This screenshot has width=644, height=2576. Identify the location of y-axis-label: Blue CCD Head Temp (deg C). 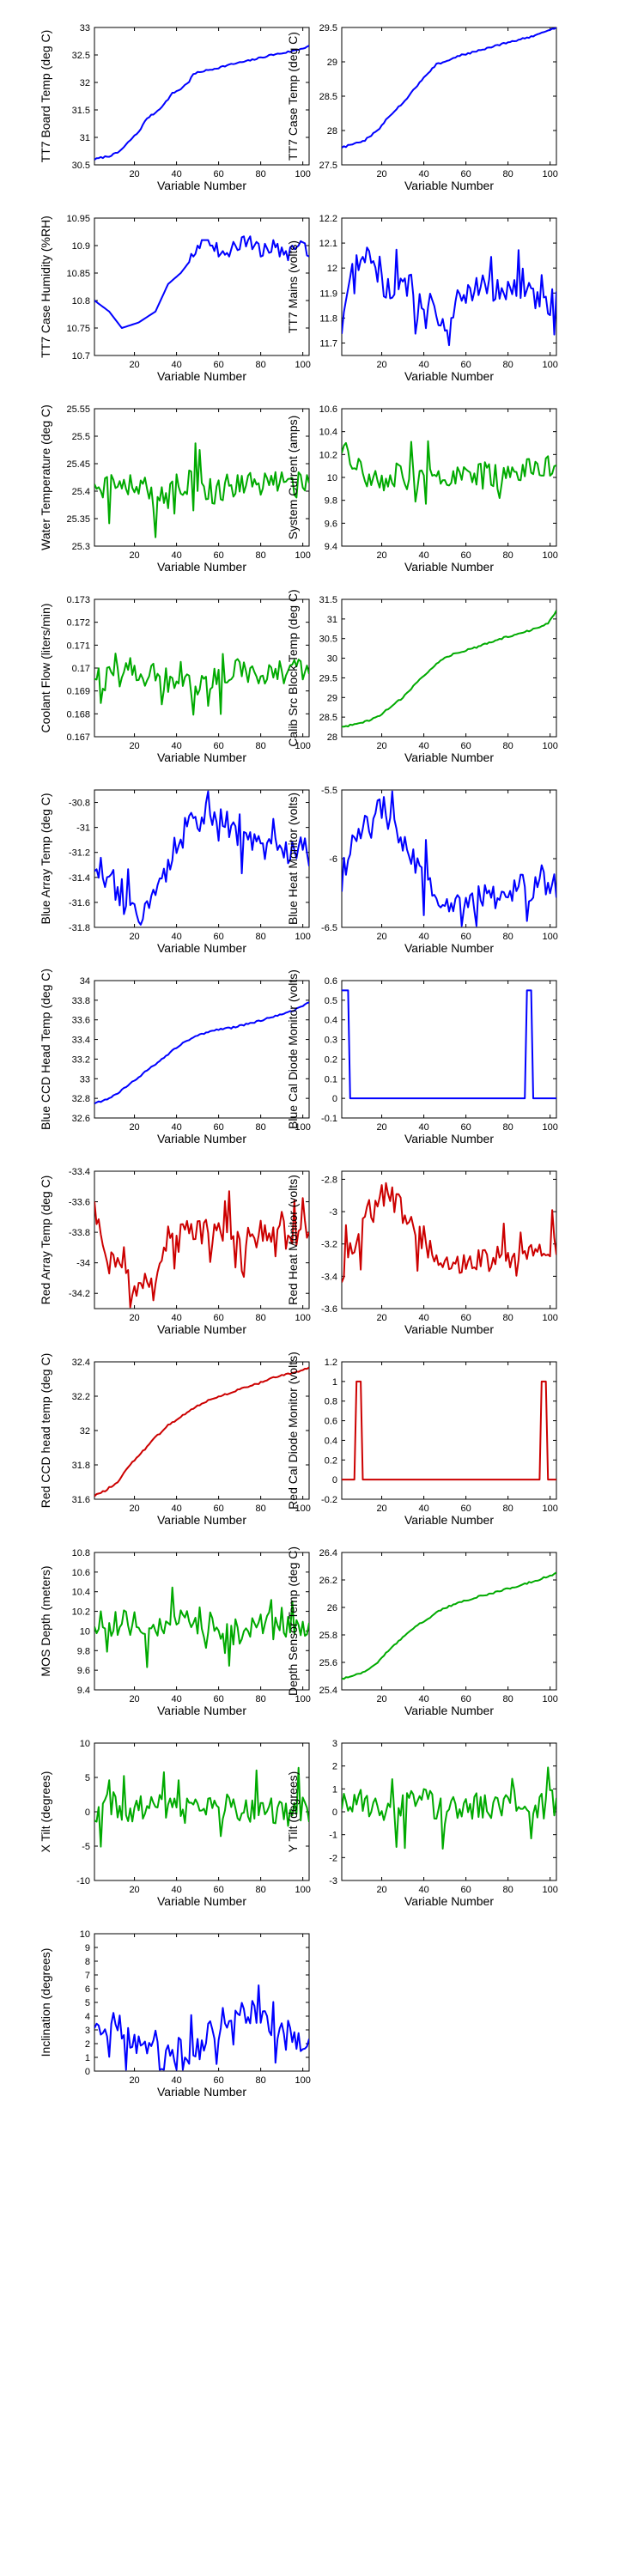
(45, 1049).